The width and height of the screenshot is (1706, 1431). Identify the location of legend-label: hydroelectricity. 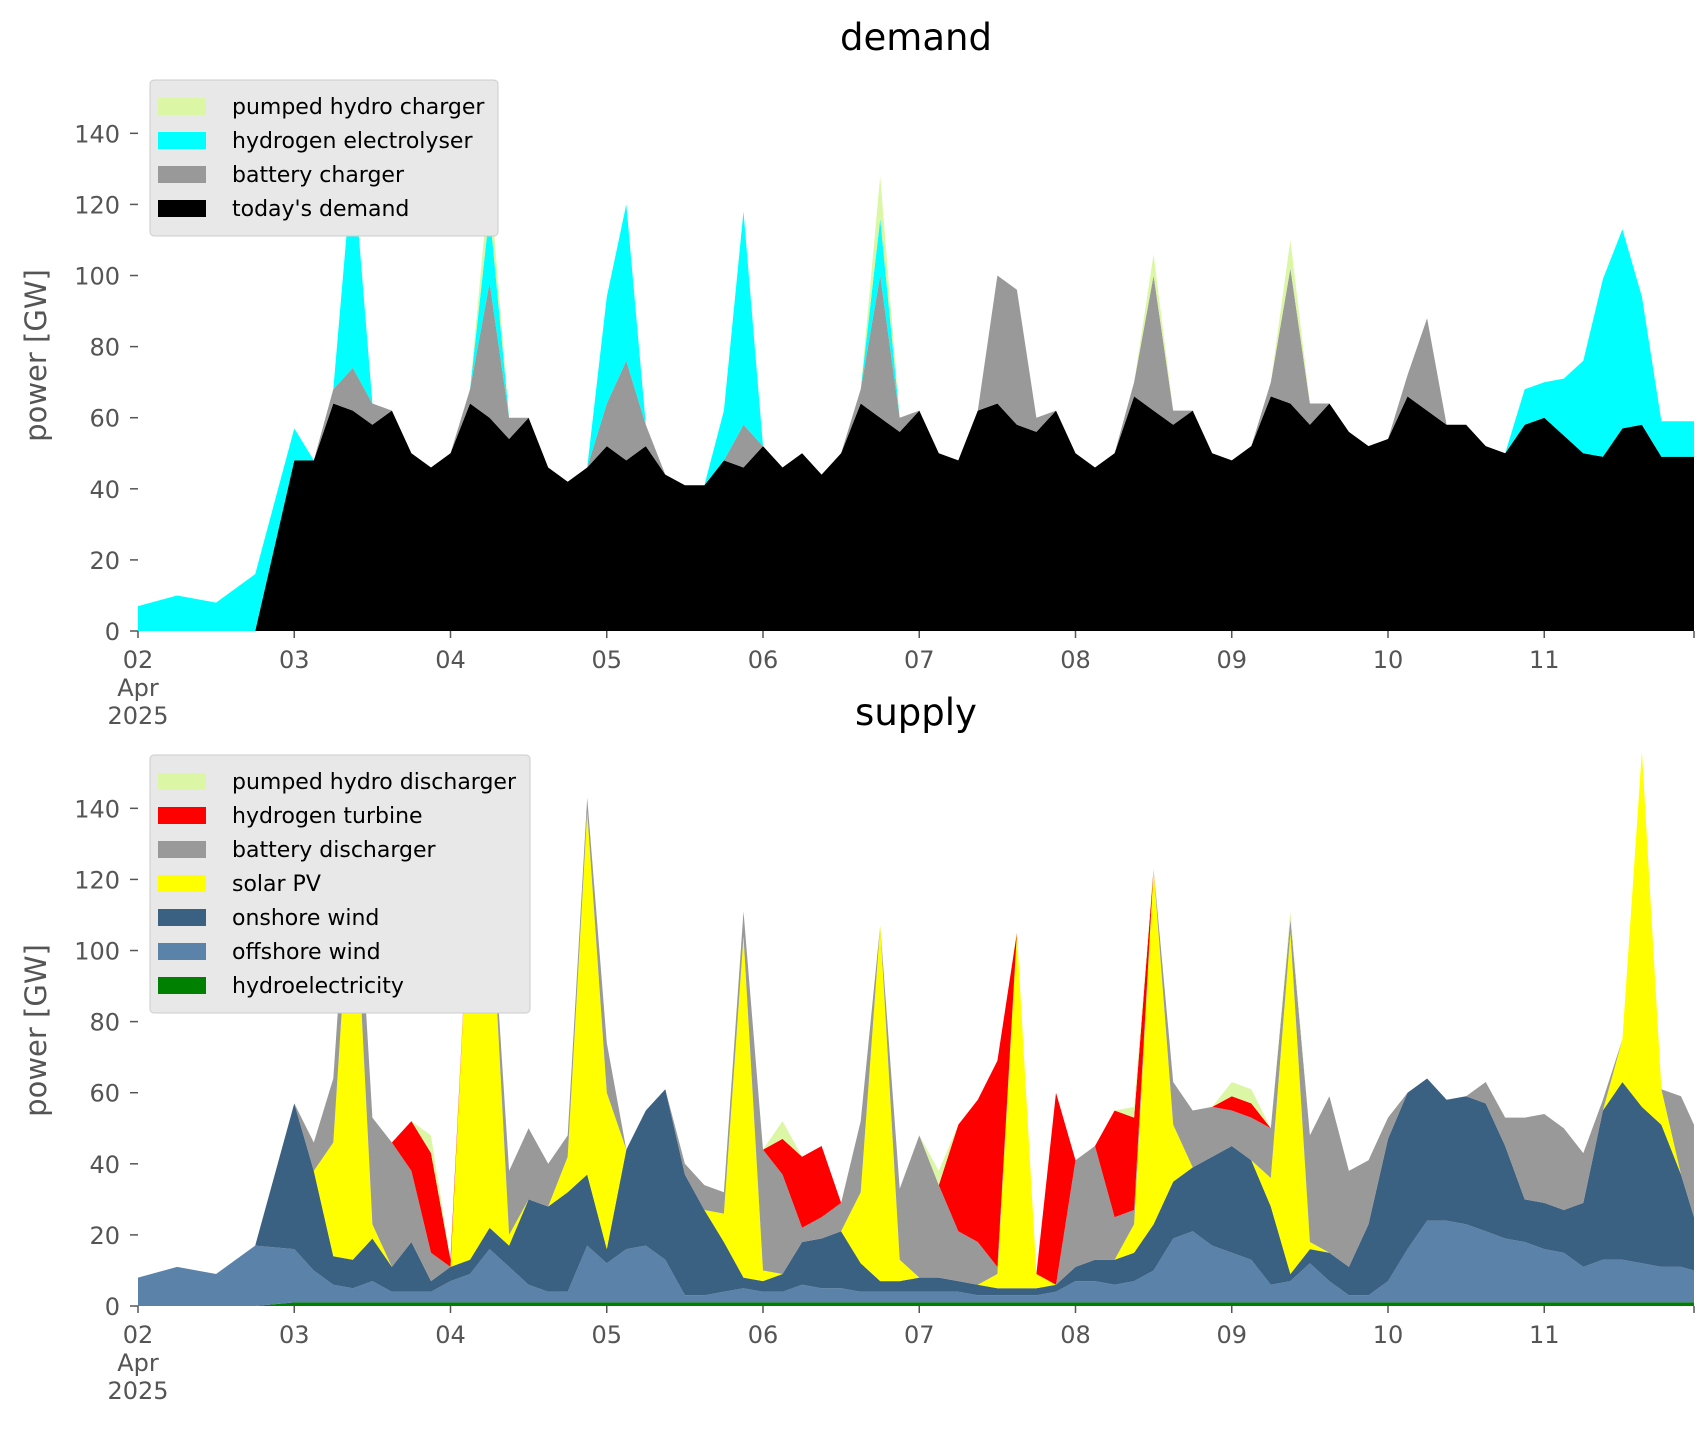
(318, 986).